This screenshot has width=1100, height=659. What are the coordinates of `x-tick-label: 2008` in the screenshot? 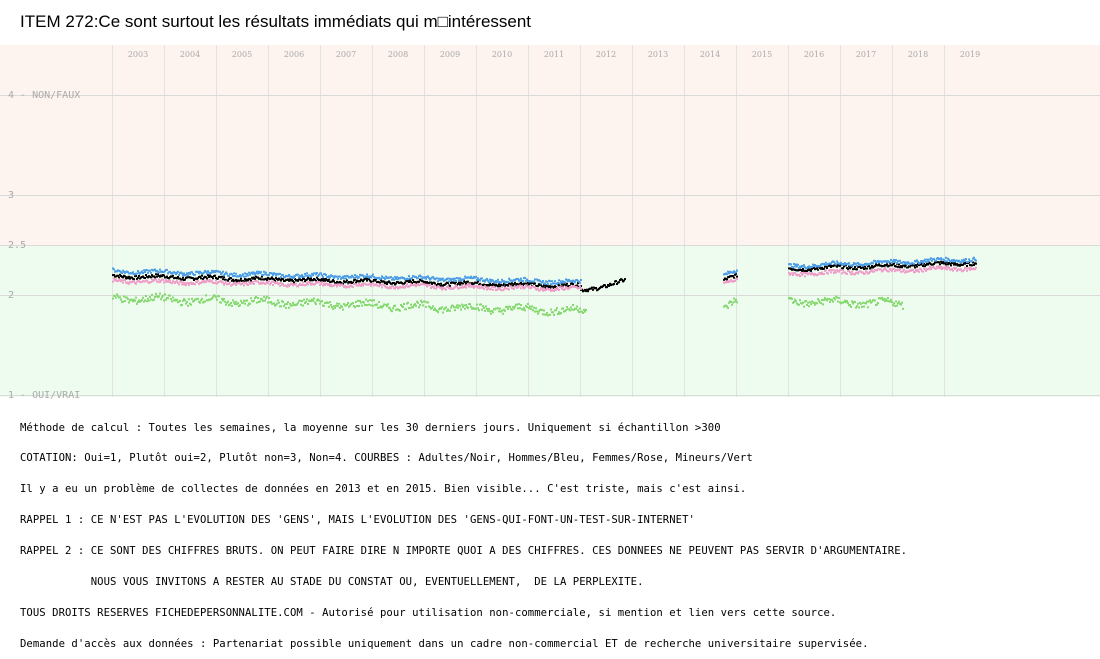 It's located at (398, 54).